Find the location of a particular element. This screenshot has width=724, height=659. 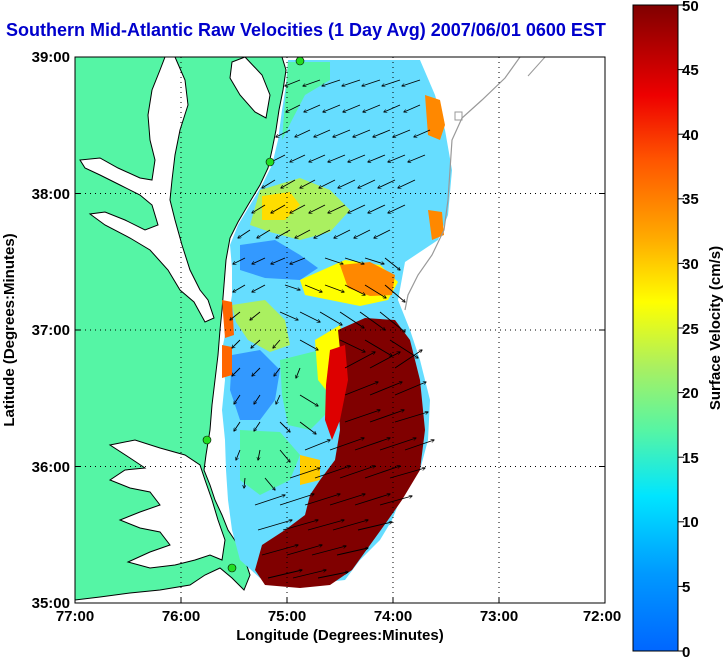

x-tick-label: 74:00 is located at coordinates (393, 616).